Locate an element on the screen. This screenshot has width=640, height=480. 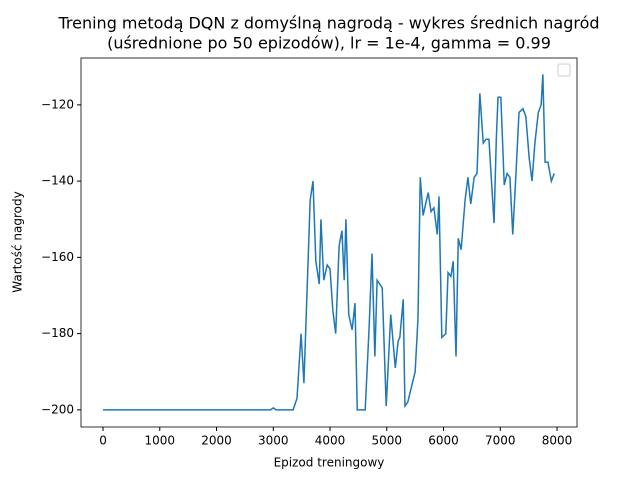
x-tick-label: 8000 is located at coordinates (557, 441).